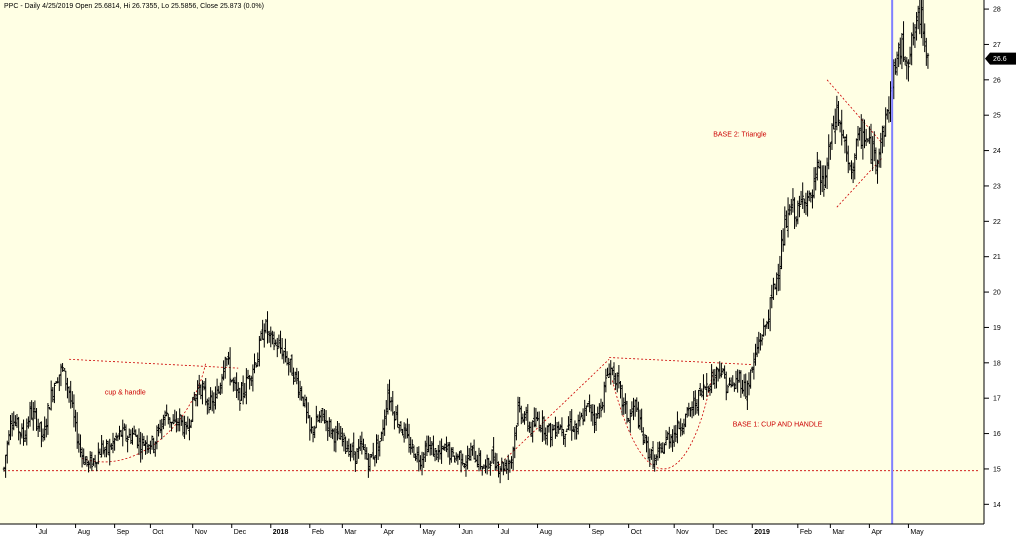  What do you see at coordinates (997, 293) in the screenshot?
I see `y-tick-label: 20` at bounding box center [997, 293].